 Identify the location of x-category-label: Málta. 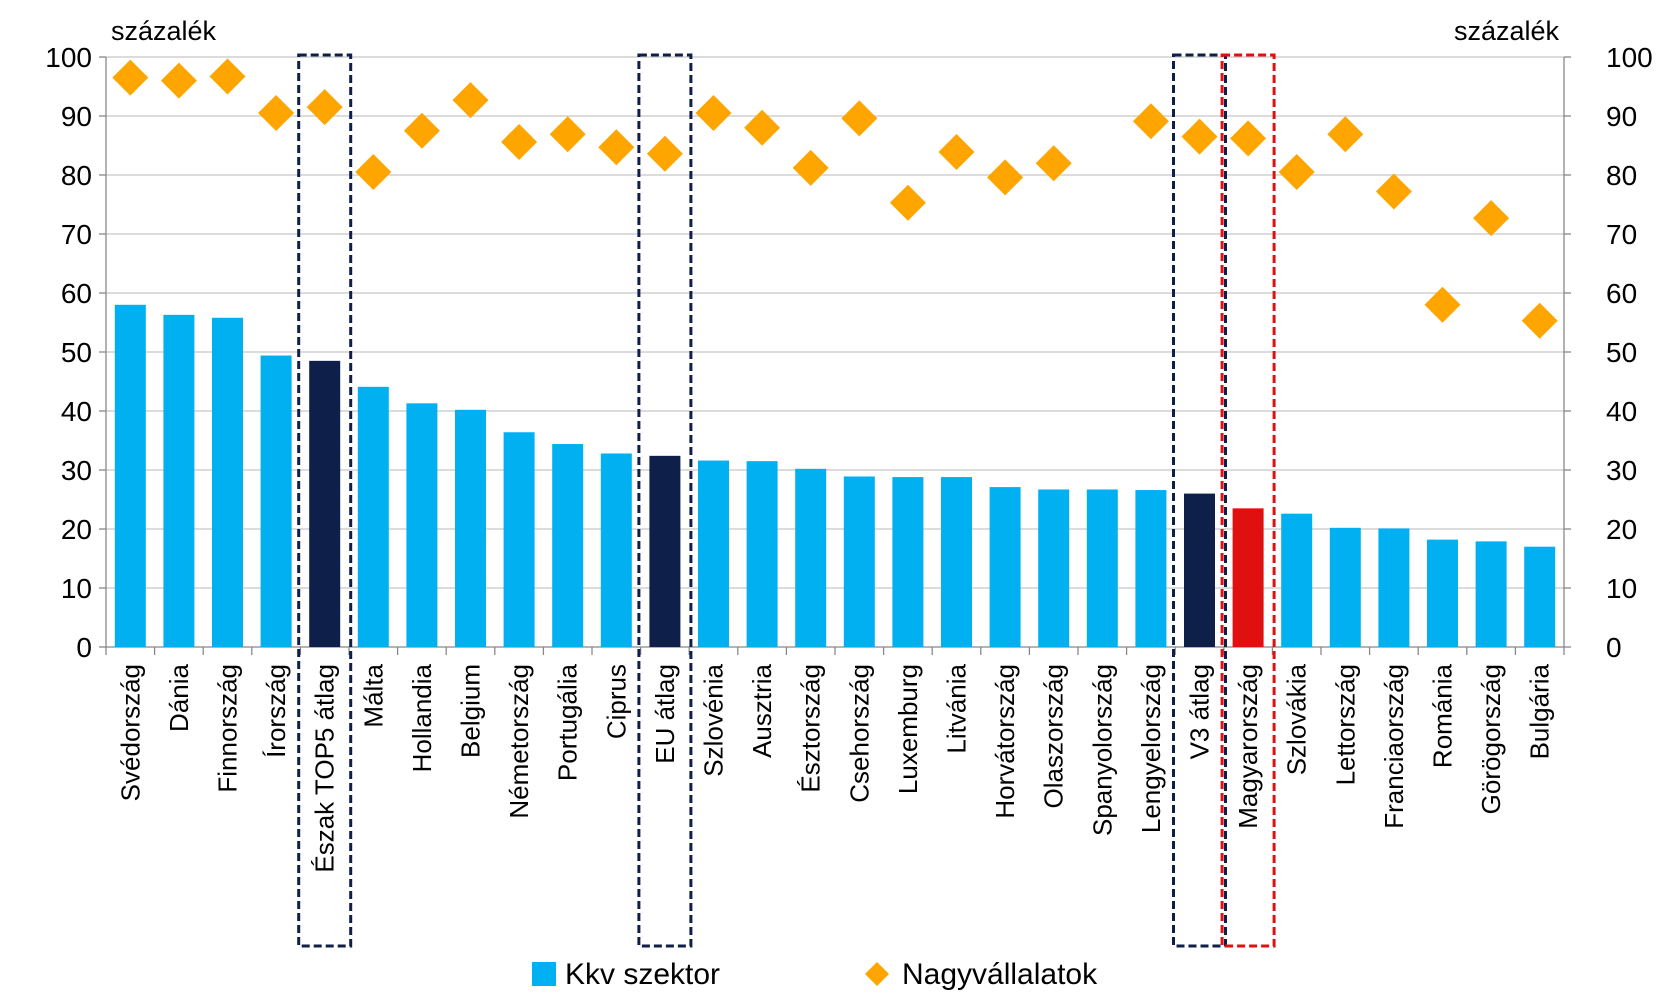
(373, 695).